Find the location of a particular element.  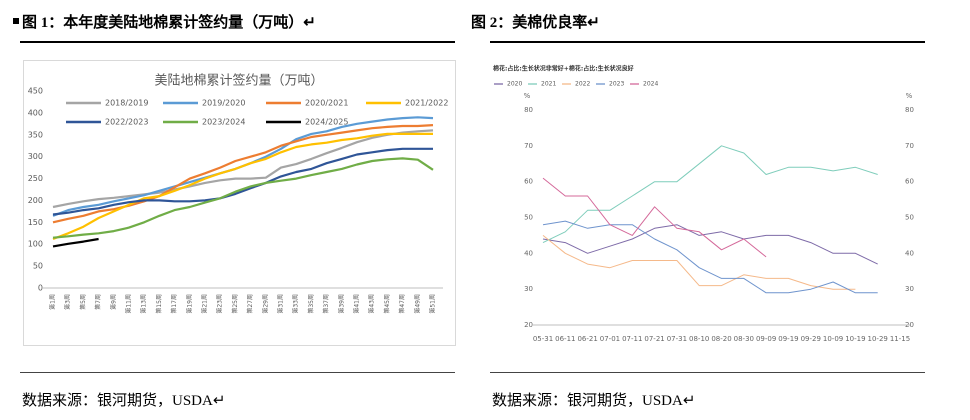

x-tick-label: 08-20 is located at coordinates (721, 339).